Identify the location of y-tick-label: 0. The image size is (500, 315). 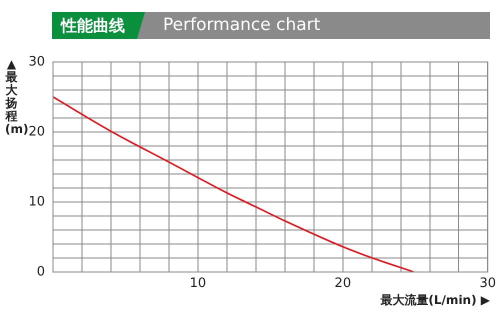
(40, 272).